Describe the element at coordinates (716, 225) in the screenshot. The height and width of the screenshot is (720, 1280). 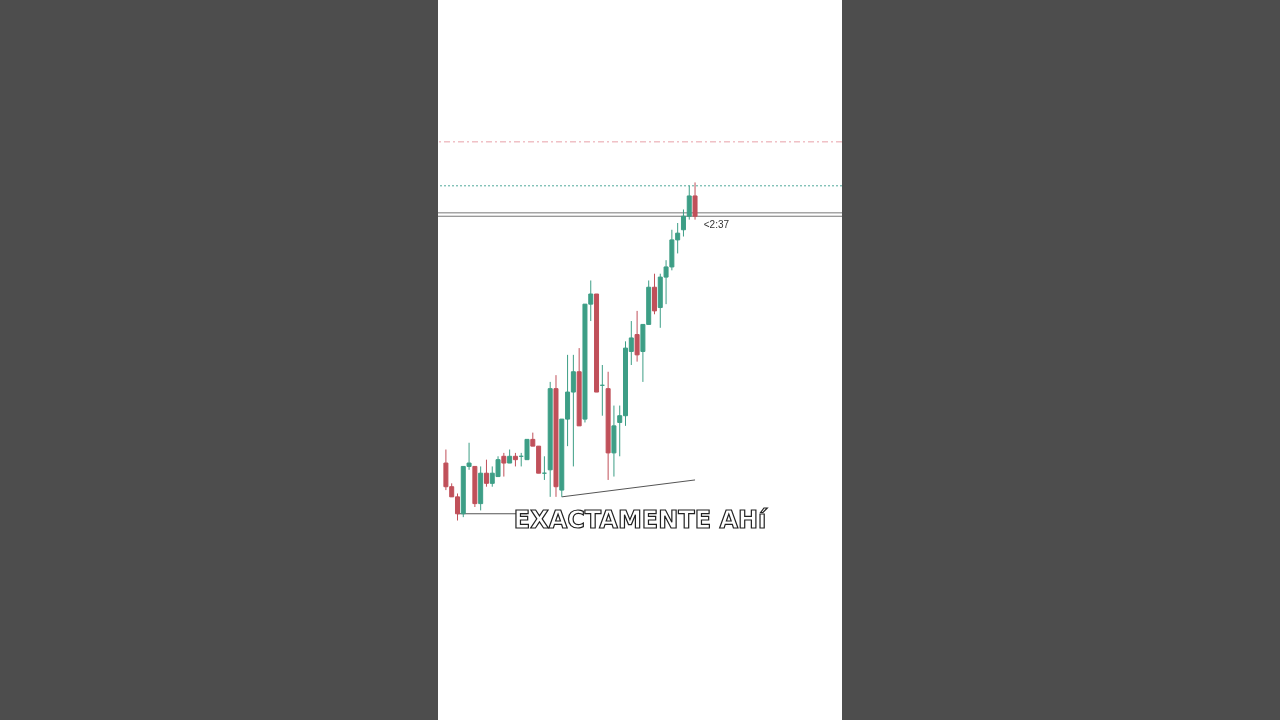
I see `text: <2:37` at that location.